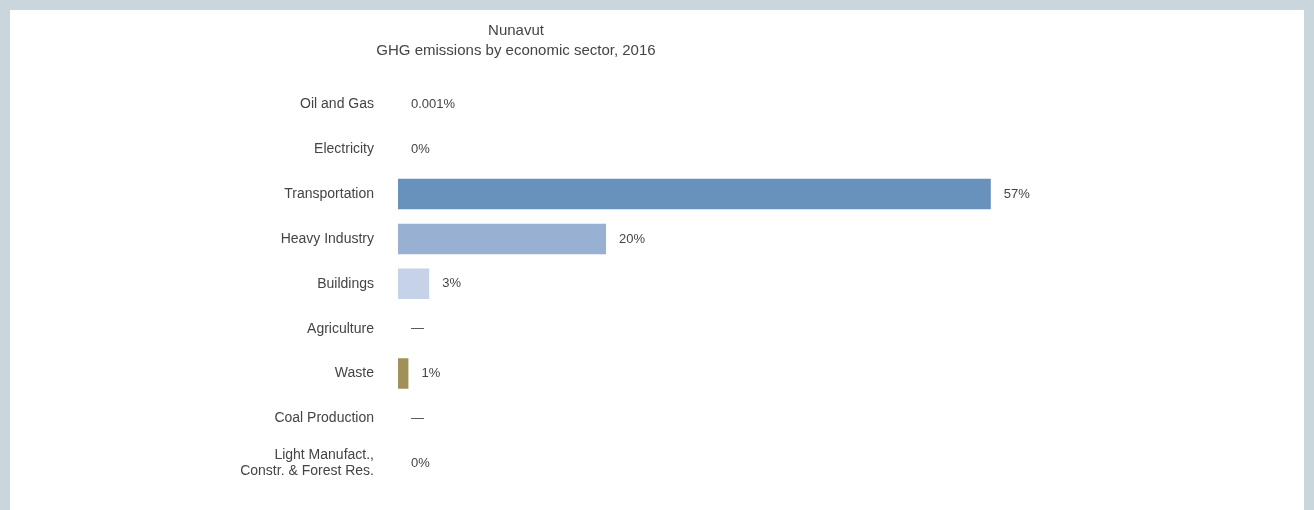 Image resolution: width=1314 pixels, height=510 pixels. Describe the element at coordinates (327, 237) in the screenshot. I see `y-tick-label: Heavy Industry` at that location.